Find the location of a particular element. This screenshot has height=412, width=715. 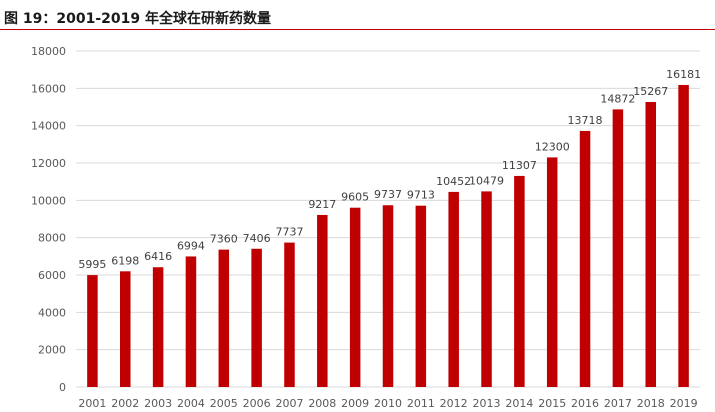

bar-2014 is located at coordinates (519, 281).